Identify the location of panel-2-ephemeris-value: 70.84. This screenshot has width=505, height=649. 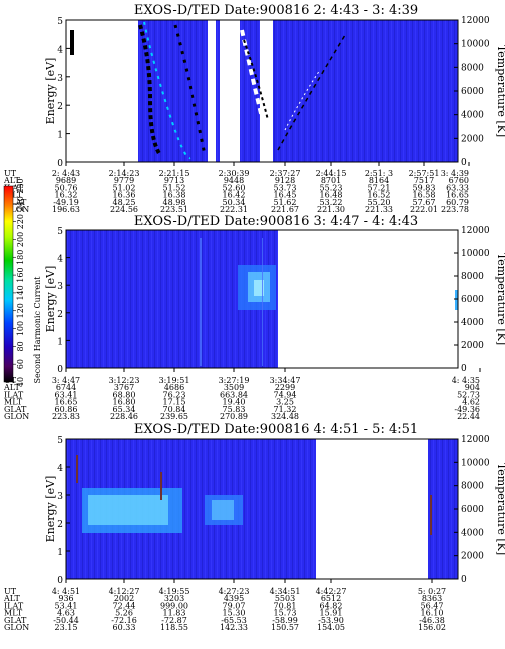
(174, 409).